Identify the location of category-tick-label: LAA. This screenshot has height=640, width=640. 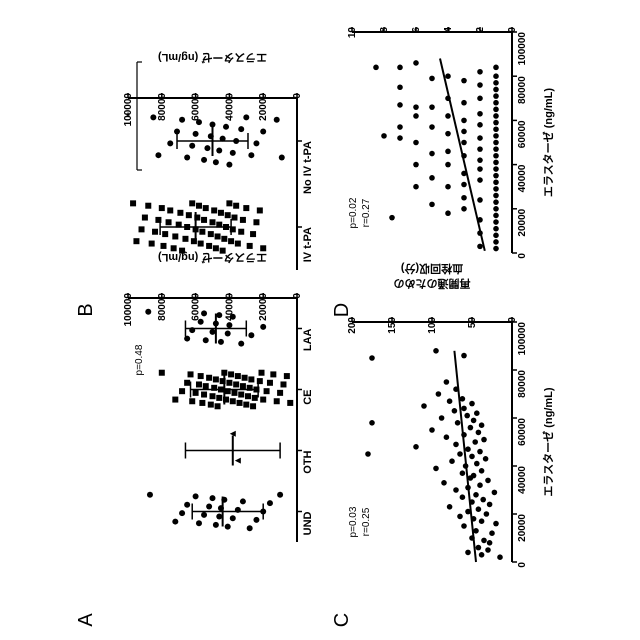
(308, 339).